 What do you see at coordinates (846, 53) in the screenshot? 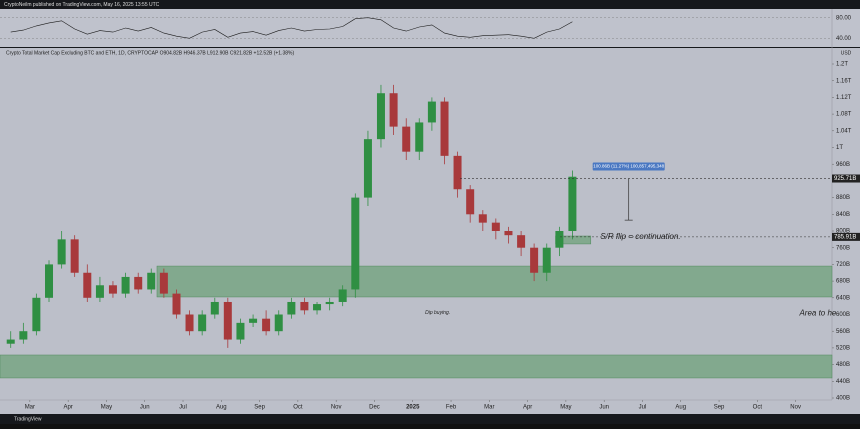
I see `currency: USD` at bounding box center [846, 53].